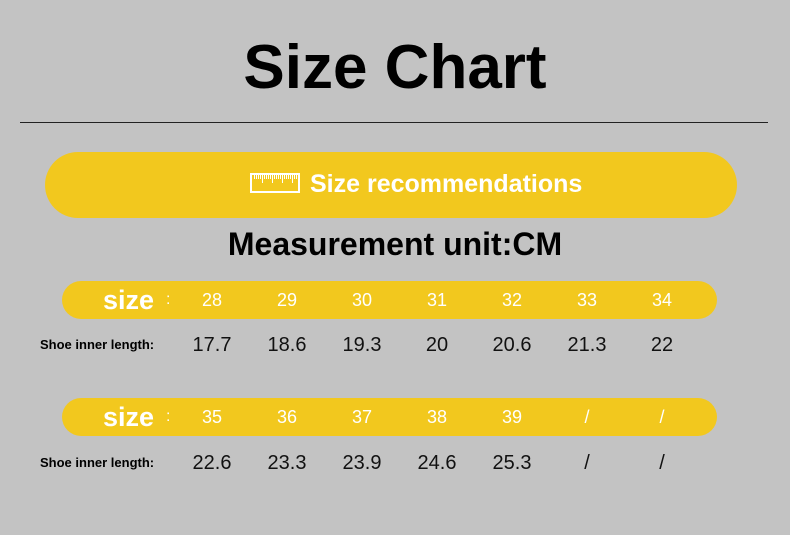  I want to click on length-value: 23.9, so click(362, 463).